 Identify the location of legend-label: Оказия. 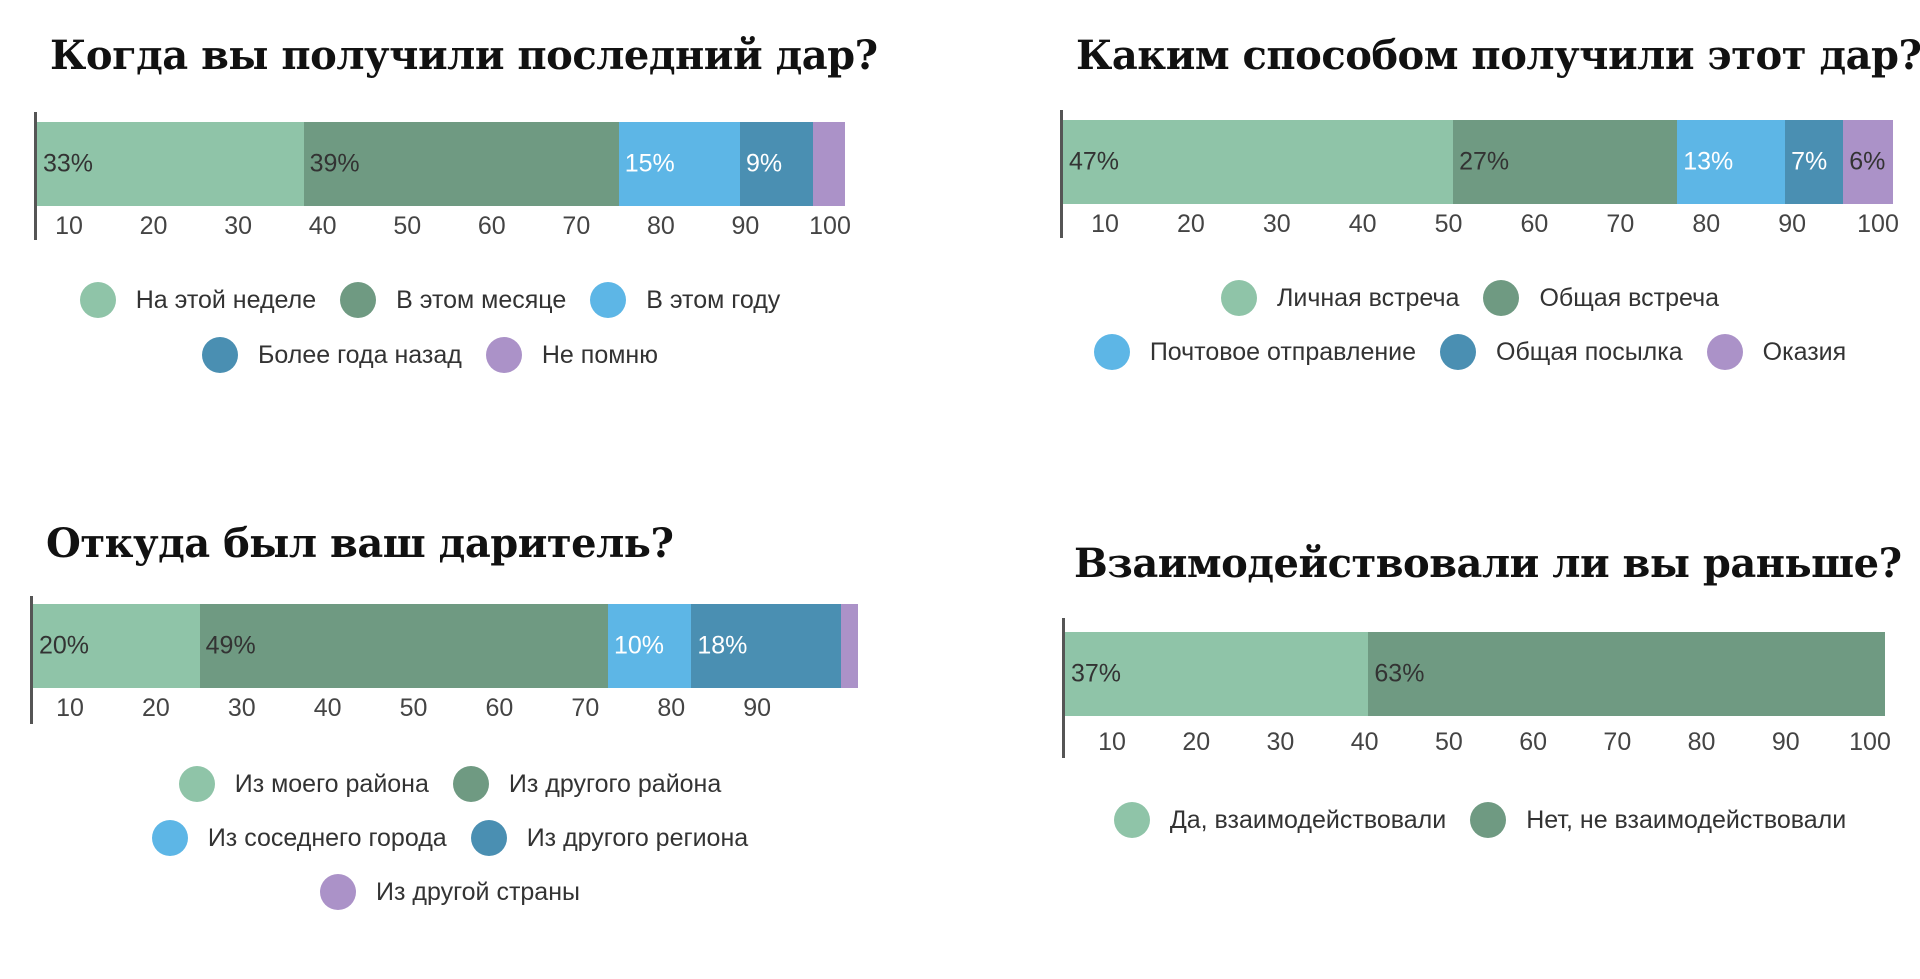
(1804, 351).